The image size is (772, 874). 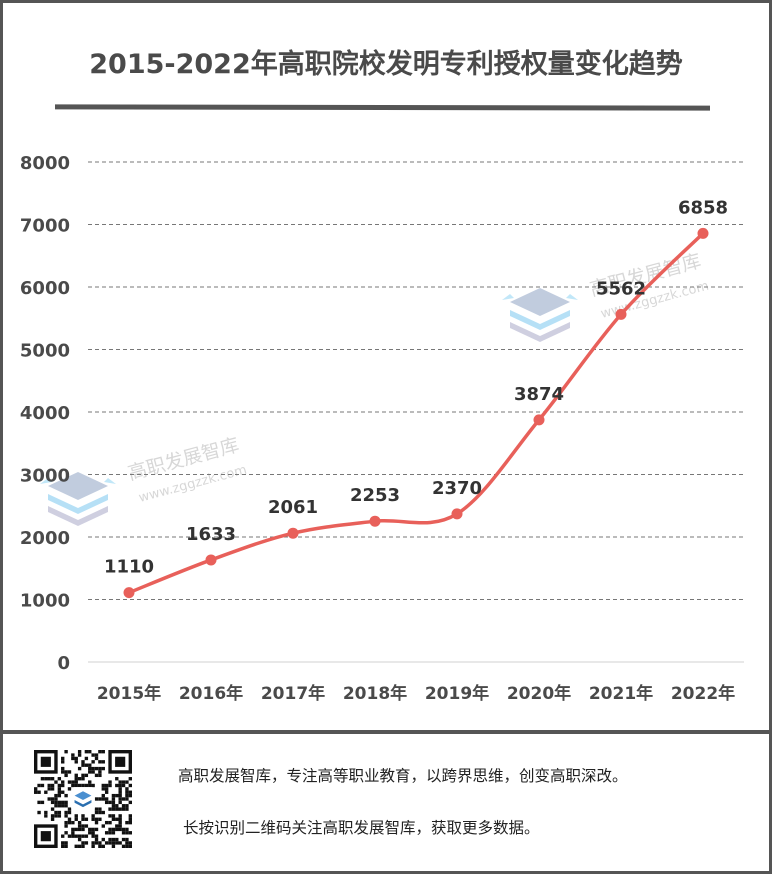 I want to click on y-tick-label: 1000, so click(x=45, y=601).